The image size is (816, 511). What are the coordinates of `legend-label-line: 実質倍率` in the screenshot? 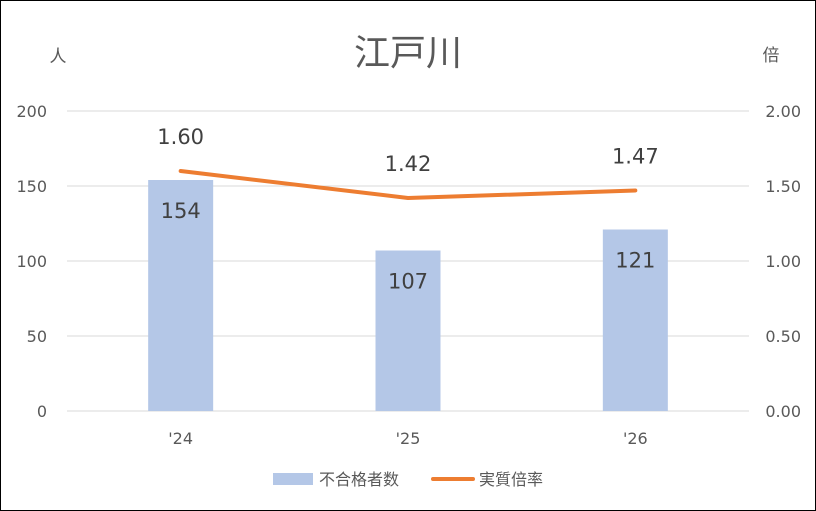 It's located at (511, 479).